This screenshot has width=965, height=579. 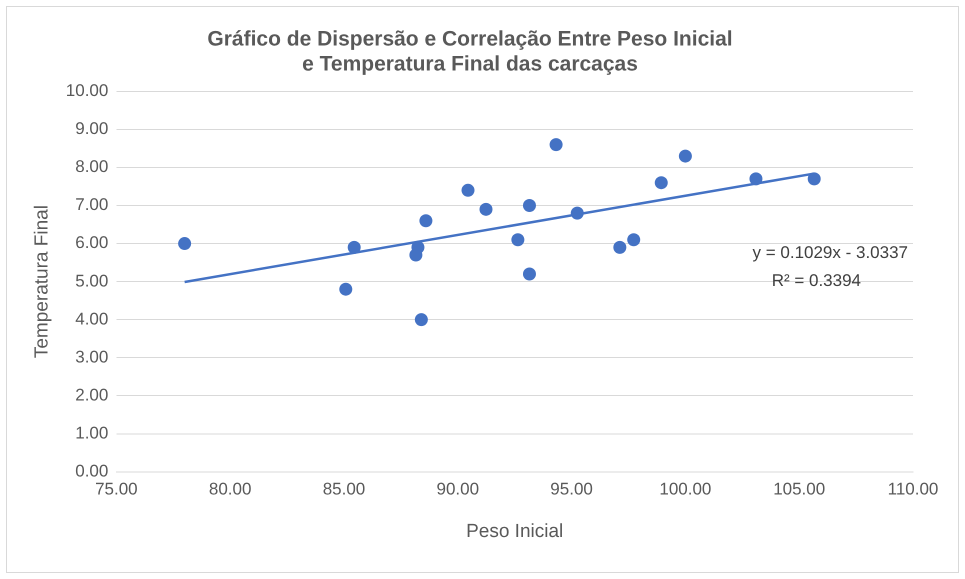 I want to click on x-tick-label: 75.00, so click(x=116, y=489).